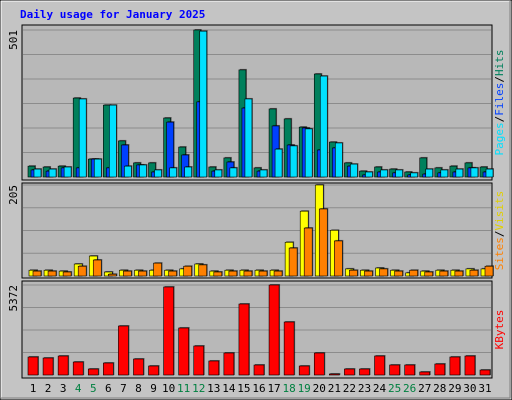 Image resolution: width=512 pixels, height=400 pixels. I want to click on x-tick-label: 26, so click(409, 388).